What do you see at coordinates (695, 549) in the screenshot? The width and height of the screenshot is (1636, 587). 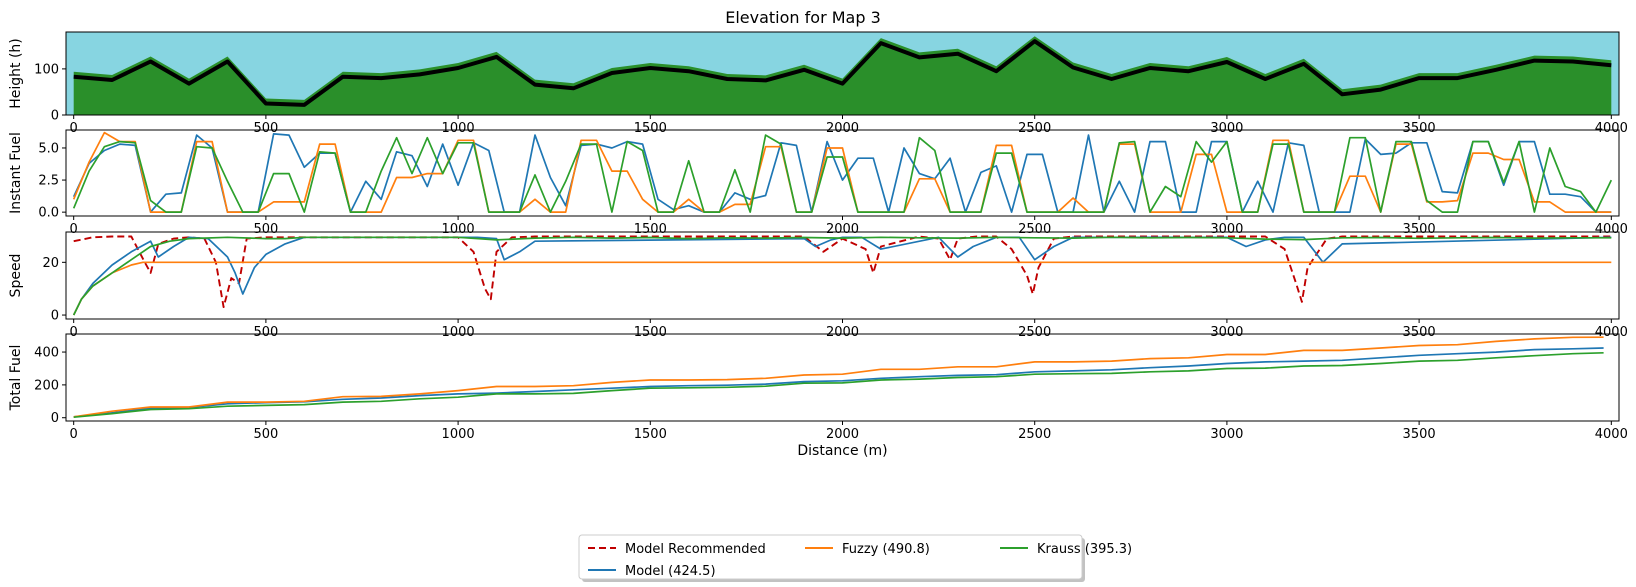 I see `legend-label: Model Recommended` at bounding box center [695, 549].